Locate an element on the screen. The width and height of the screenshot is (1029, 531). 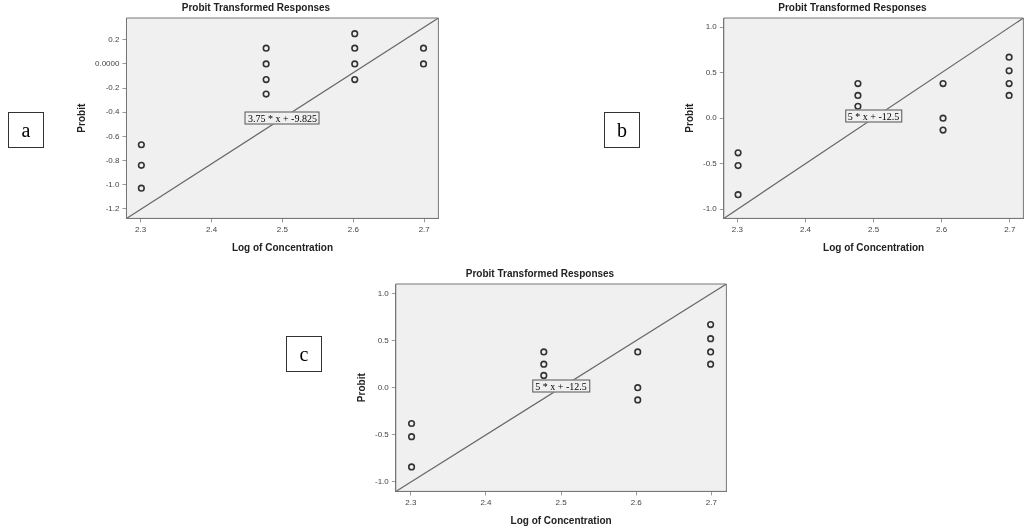
text: a is located at coordinates (26, 130).